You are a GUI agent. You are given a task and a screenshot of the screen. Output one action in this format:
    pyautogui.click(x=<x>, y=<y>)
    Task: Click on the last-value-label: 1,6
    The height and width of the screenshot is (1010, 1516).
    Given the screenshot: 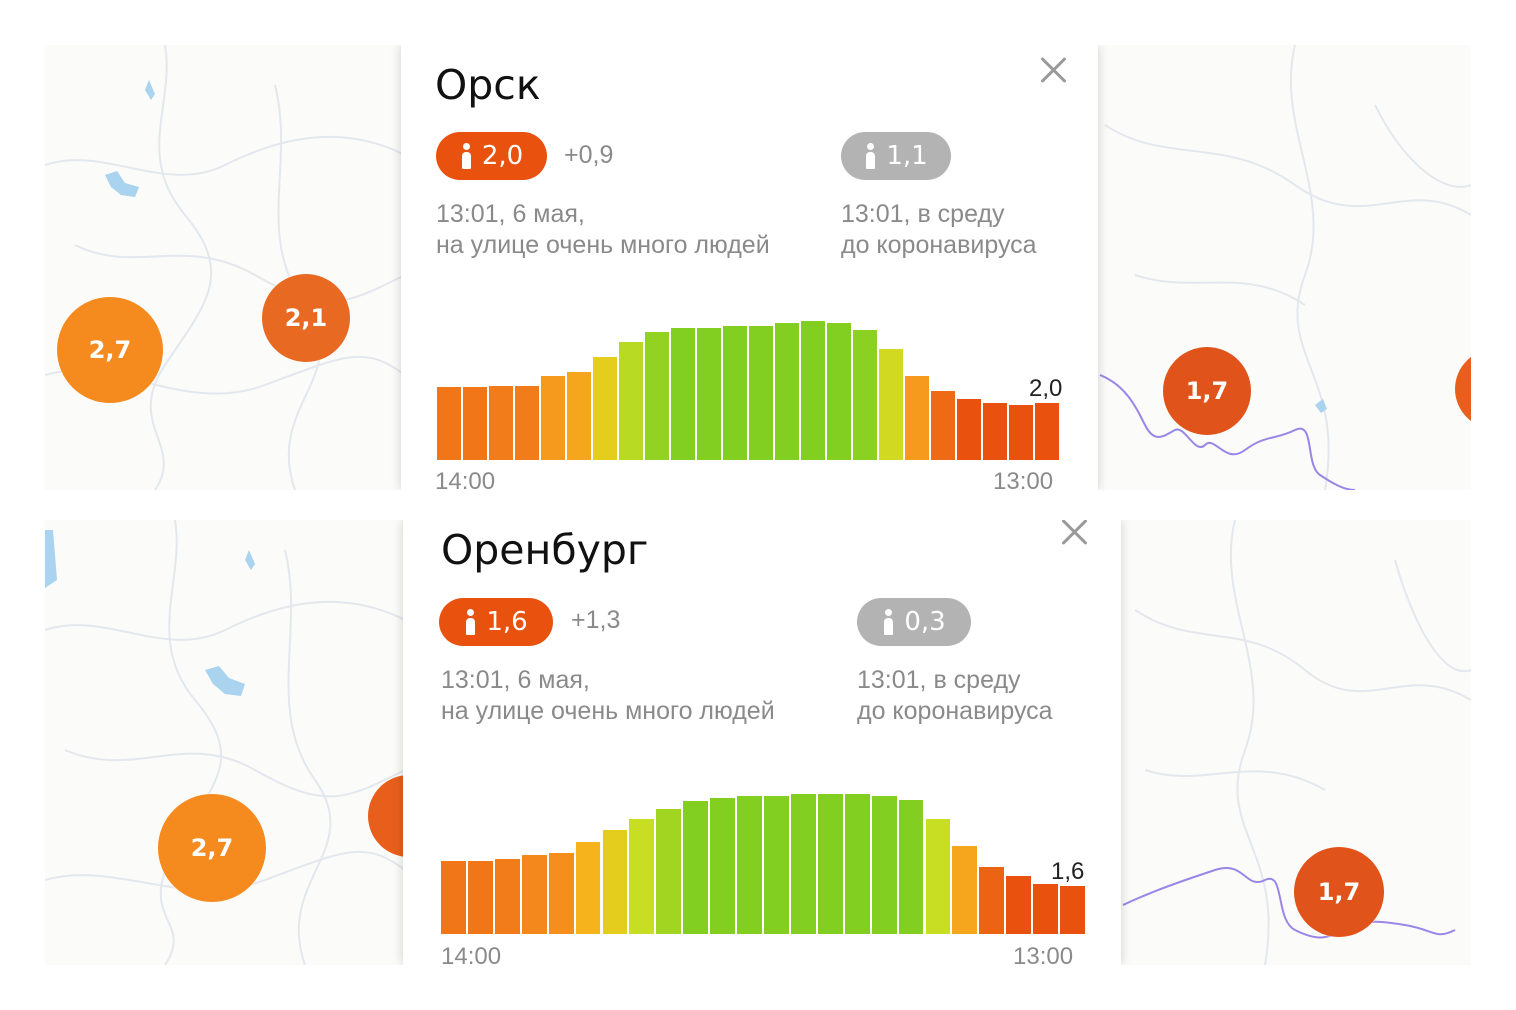 What is the action you would take?
    pyautogui.click(x=1068, y=871)
    